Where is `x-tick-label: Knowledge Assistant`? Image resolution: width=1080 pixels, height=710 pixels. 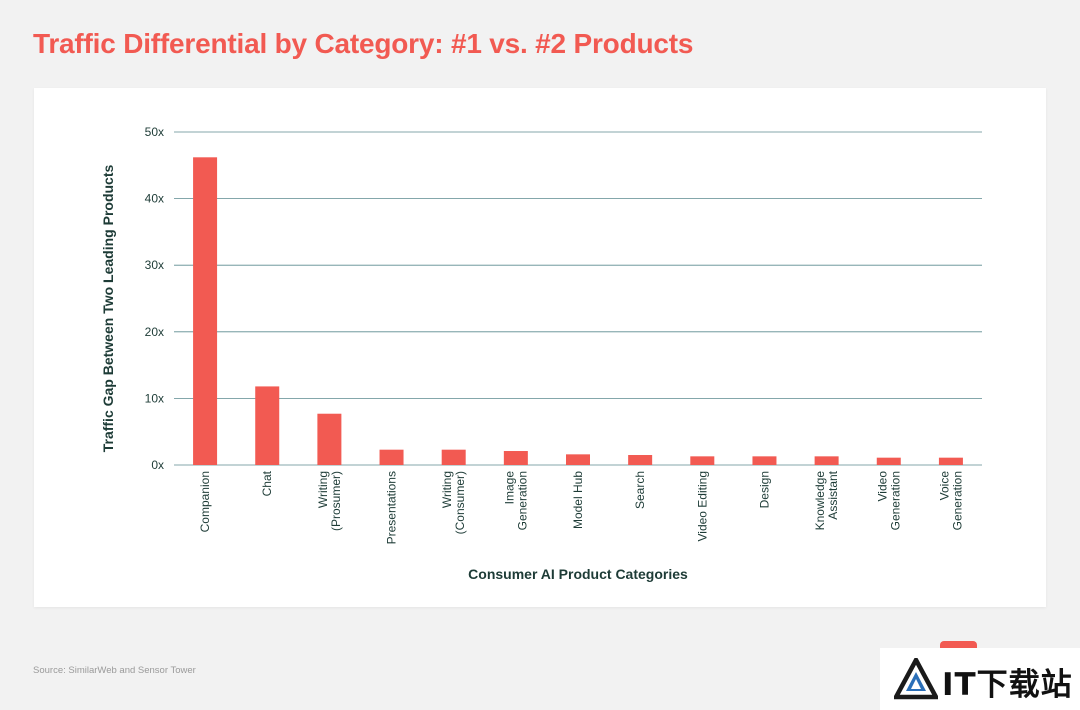
x-tick-label: Knowledge Assistant is located at coordinates (826, 500).